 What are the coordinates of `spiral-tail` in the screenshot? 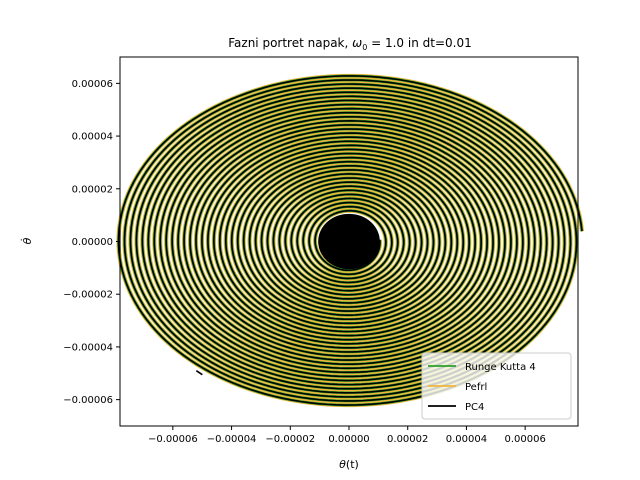 It's located at (199, 372).